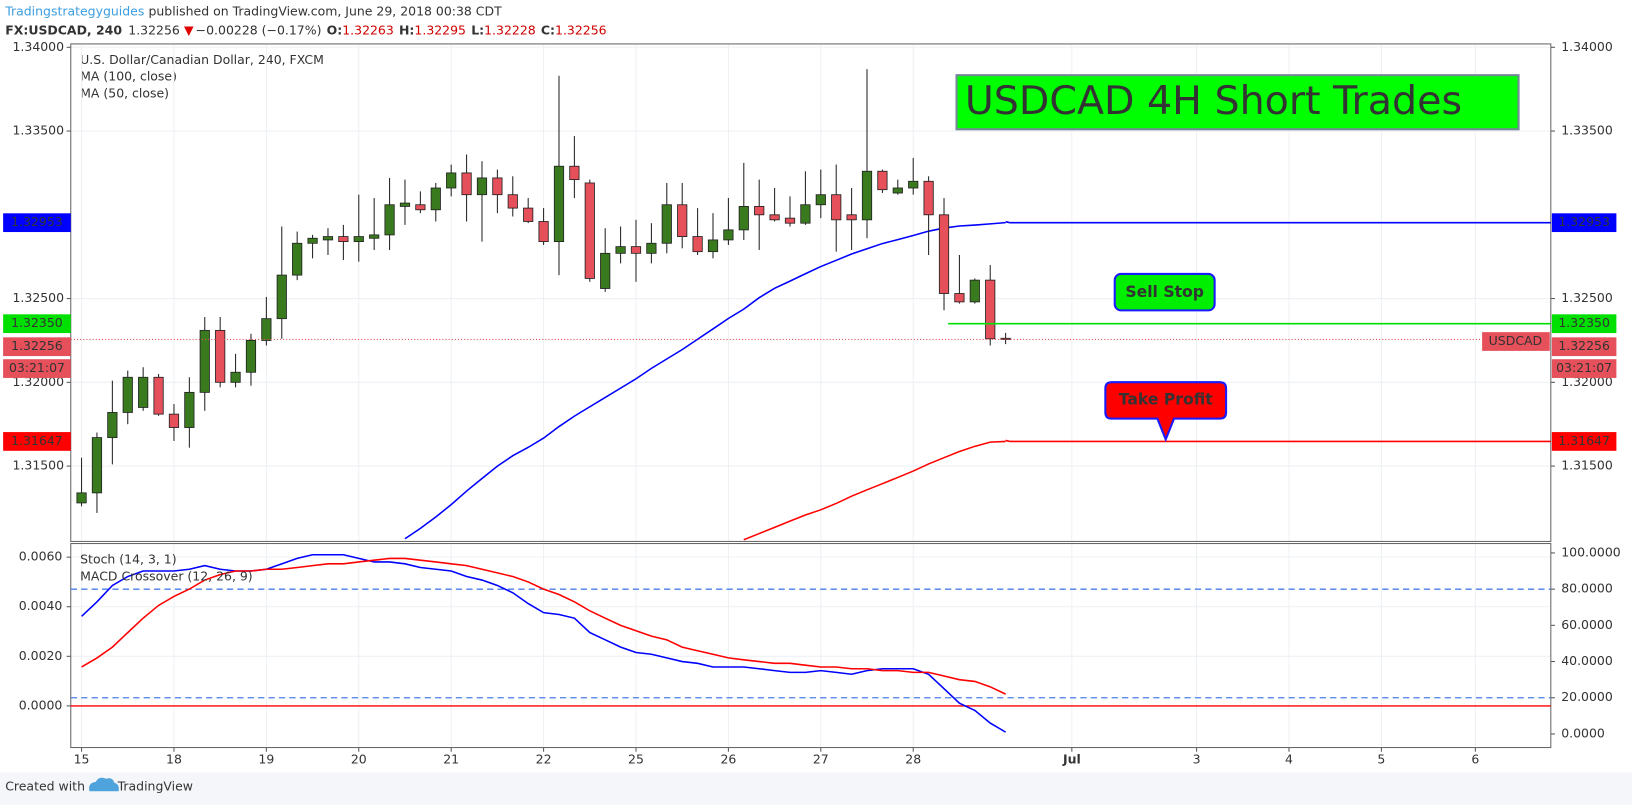 The width and height of the screenshot is (1632, 805). I want to click on sell-box, so click(1164, 292).